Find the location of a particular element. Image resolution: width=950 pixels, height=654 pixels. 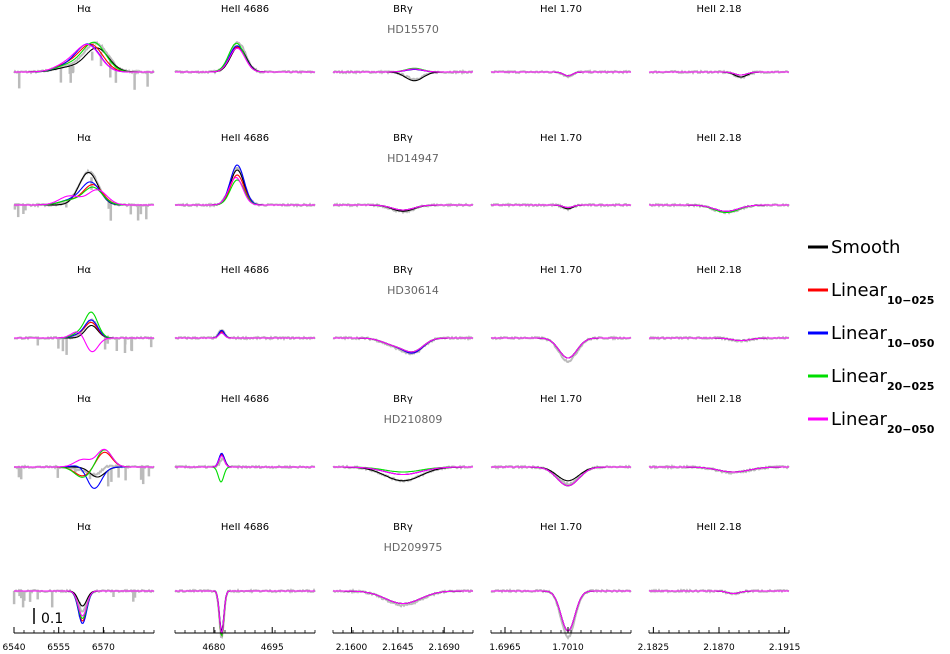

scale-bar: 0.1 is located at coordinates (48, 617).